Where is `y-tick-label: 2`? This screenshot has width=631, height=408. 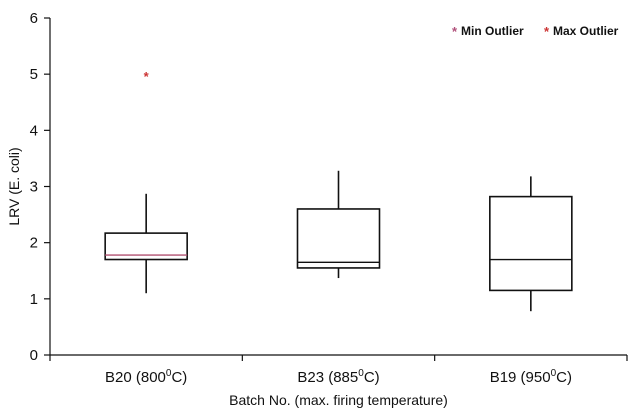 y-tick-label: 2 is located at coordinates (34, 243).